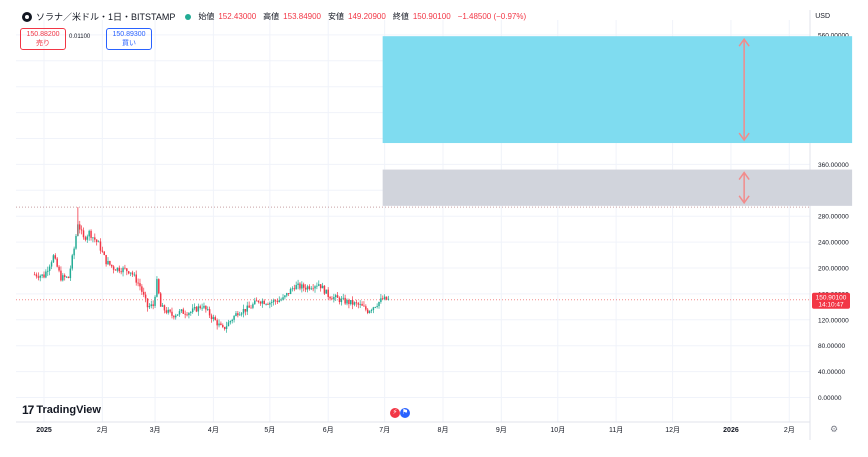 Image resolution: width=868 pixels, height=457 pixels. I want to click on y-tick-label: 80.00000, so click(831, 346).